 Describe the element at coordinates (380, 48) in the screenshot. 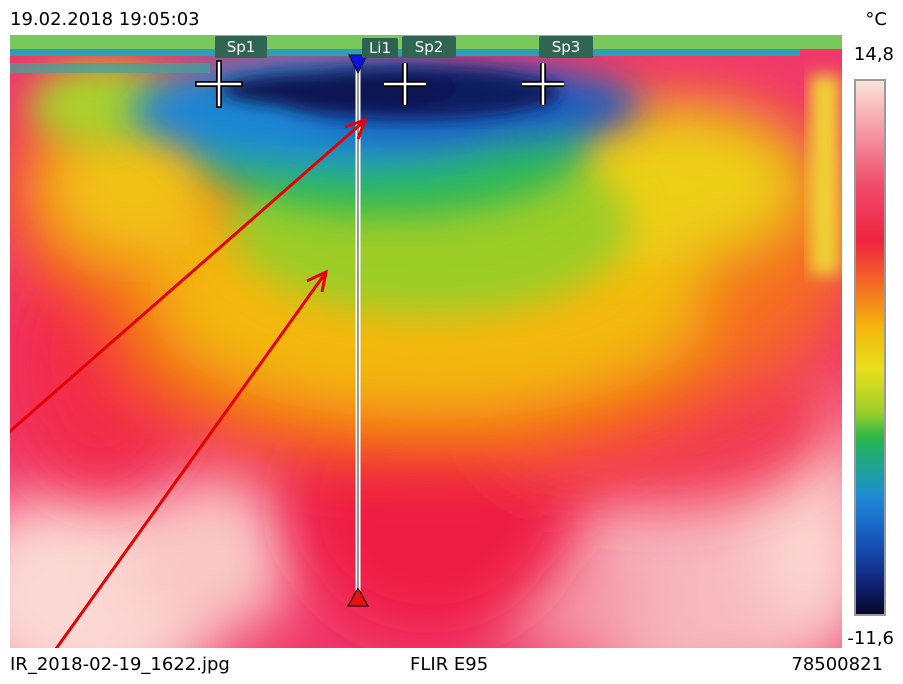

I see `line-label-li1: Li1` at that location.